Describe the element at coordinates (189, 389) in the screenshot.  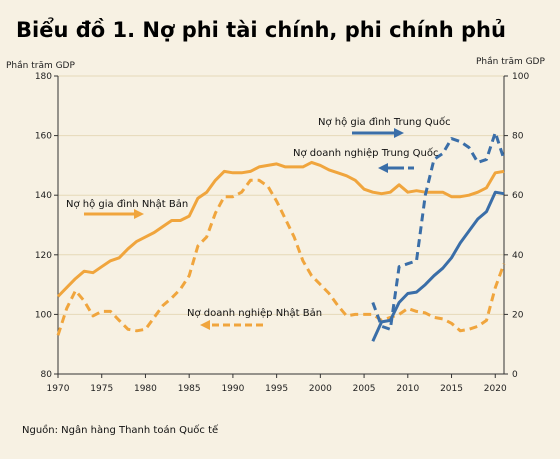
I see `x-tick-label: 1985` at that location.